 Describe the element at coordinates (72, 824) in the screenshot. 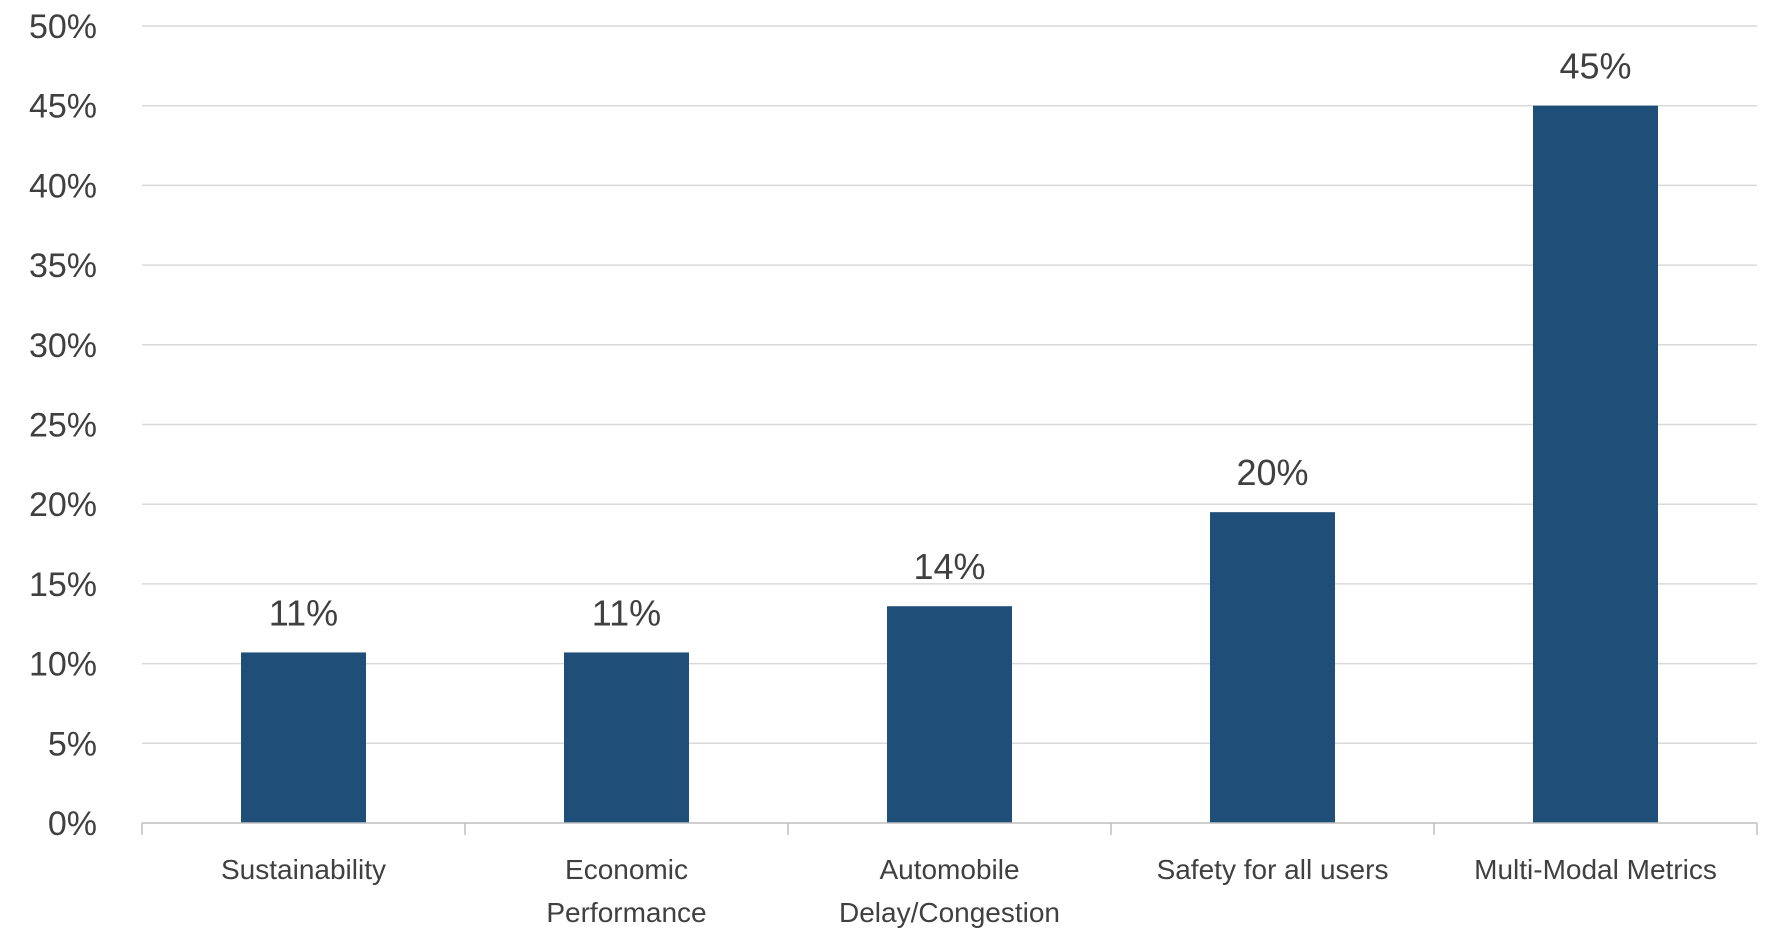

I see `y-tick-label: 0%` at that location.